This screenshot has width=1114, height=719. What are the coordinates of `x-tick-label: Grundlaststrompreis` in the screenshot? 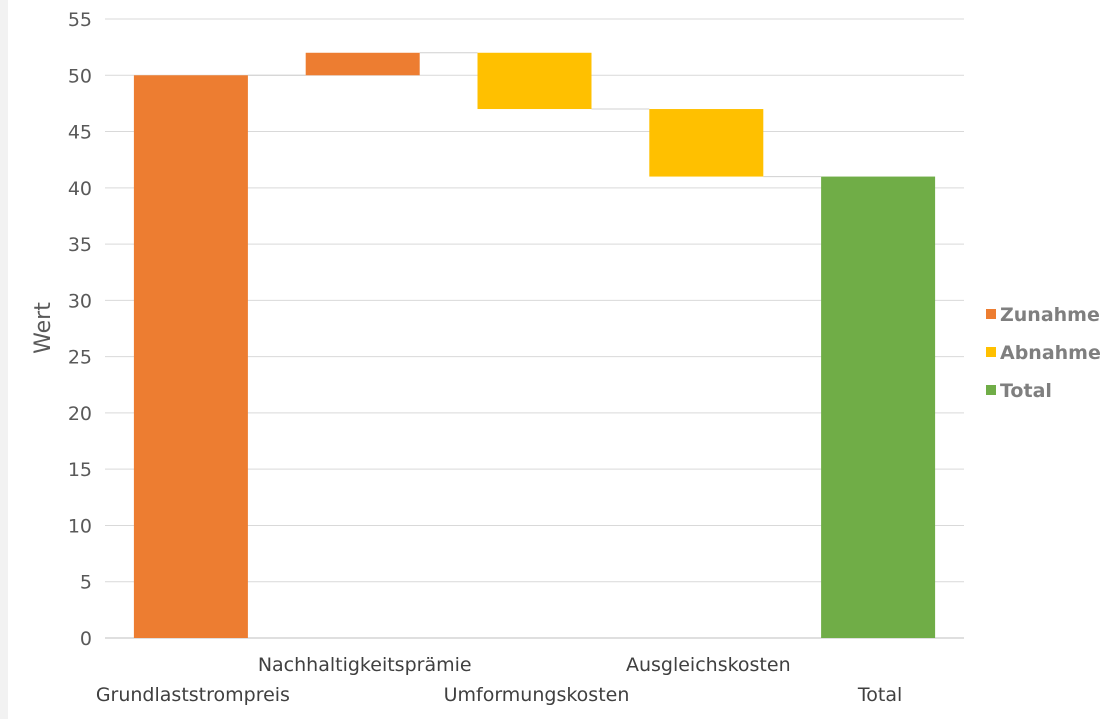 It's located at (193, 695).